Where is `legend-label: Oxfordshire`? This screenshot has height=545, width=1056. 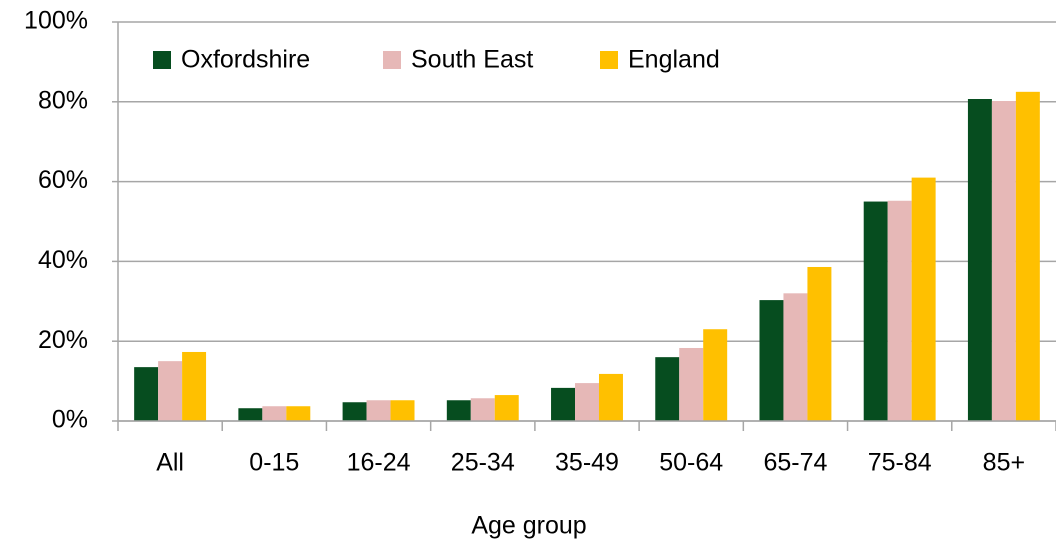 legend-label: Oxfordshire is located at coordinates (245, 60).